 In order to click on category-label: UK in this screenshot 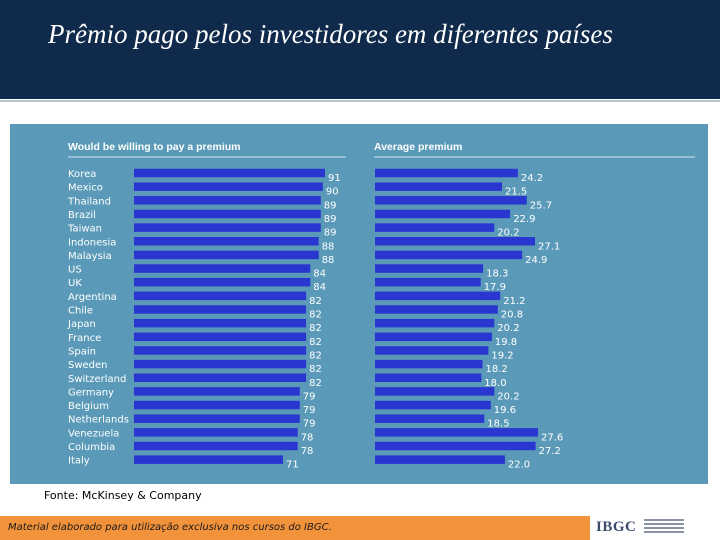, I will do `click(75, 283)`.